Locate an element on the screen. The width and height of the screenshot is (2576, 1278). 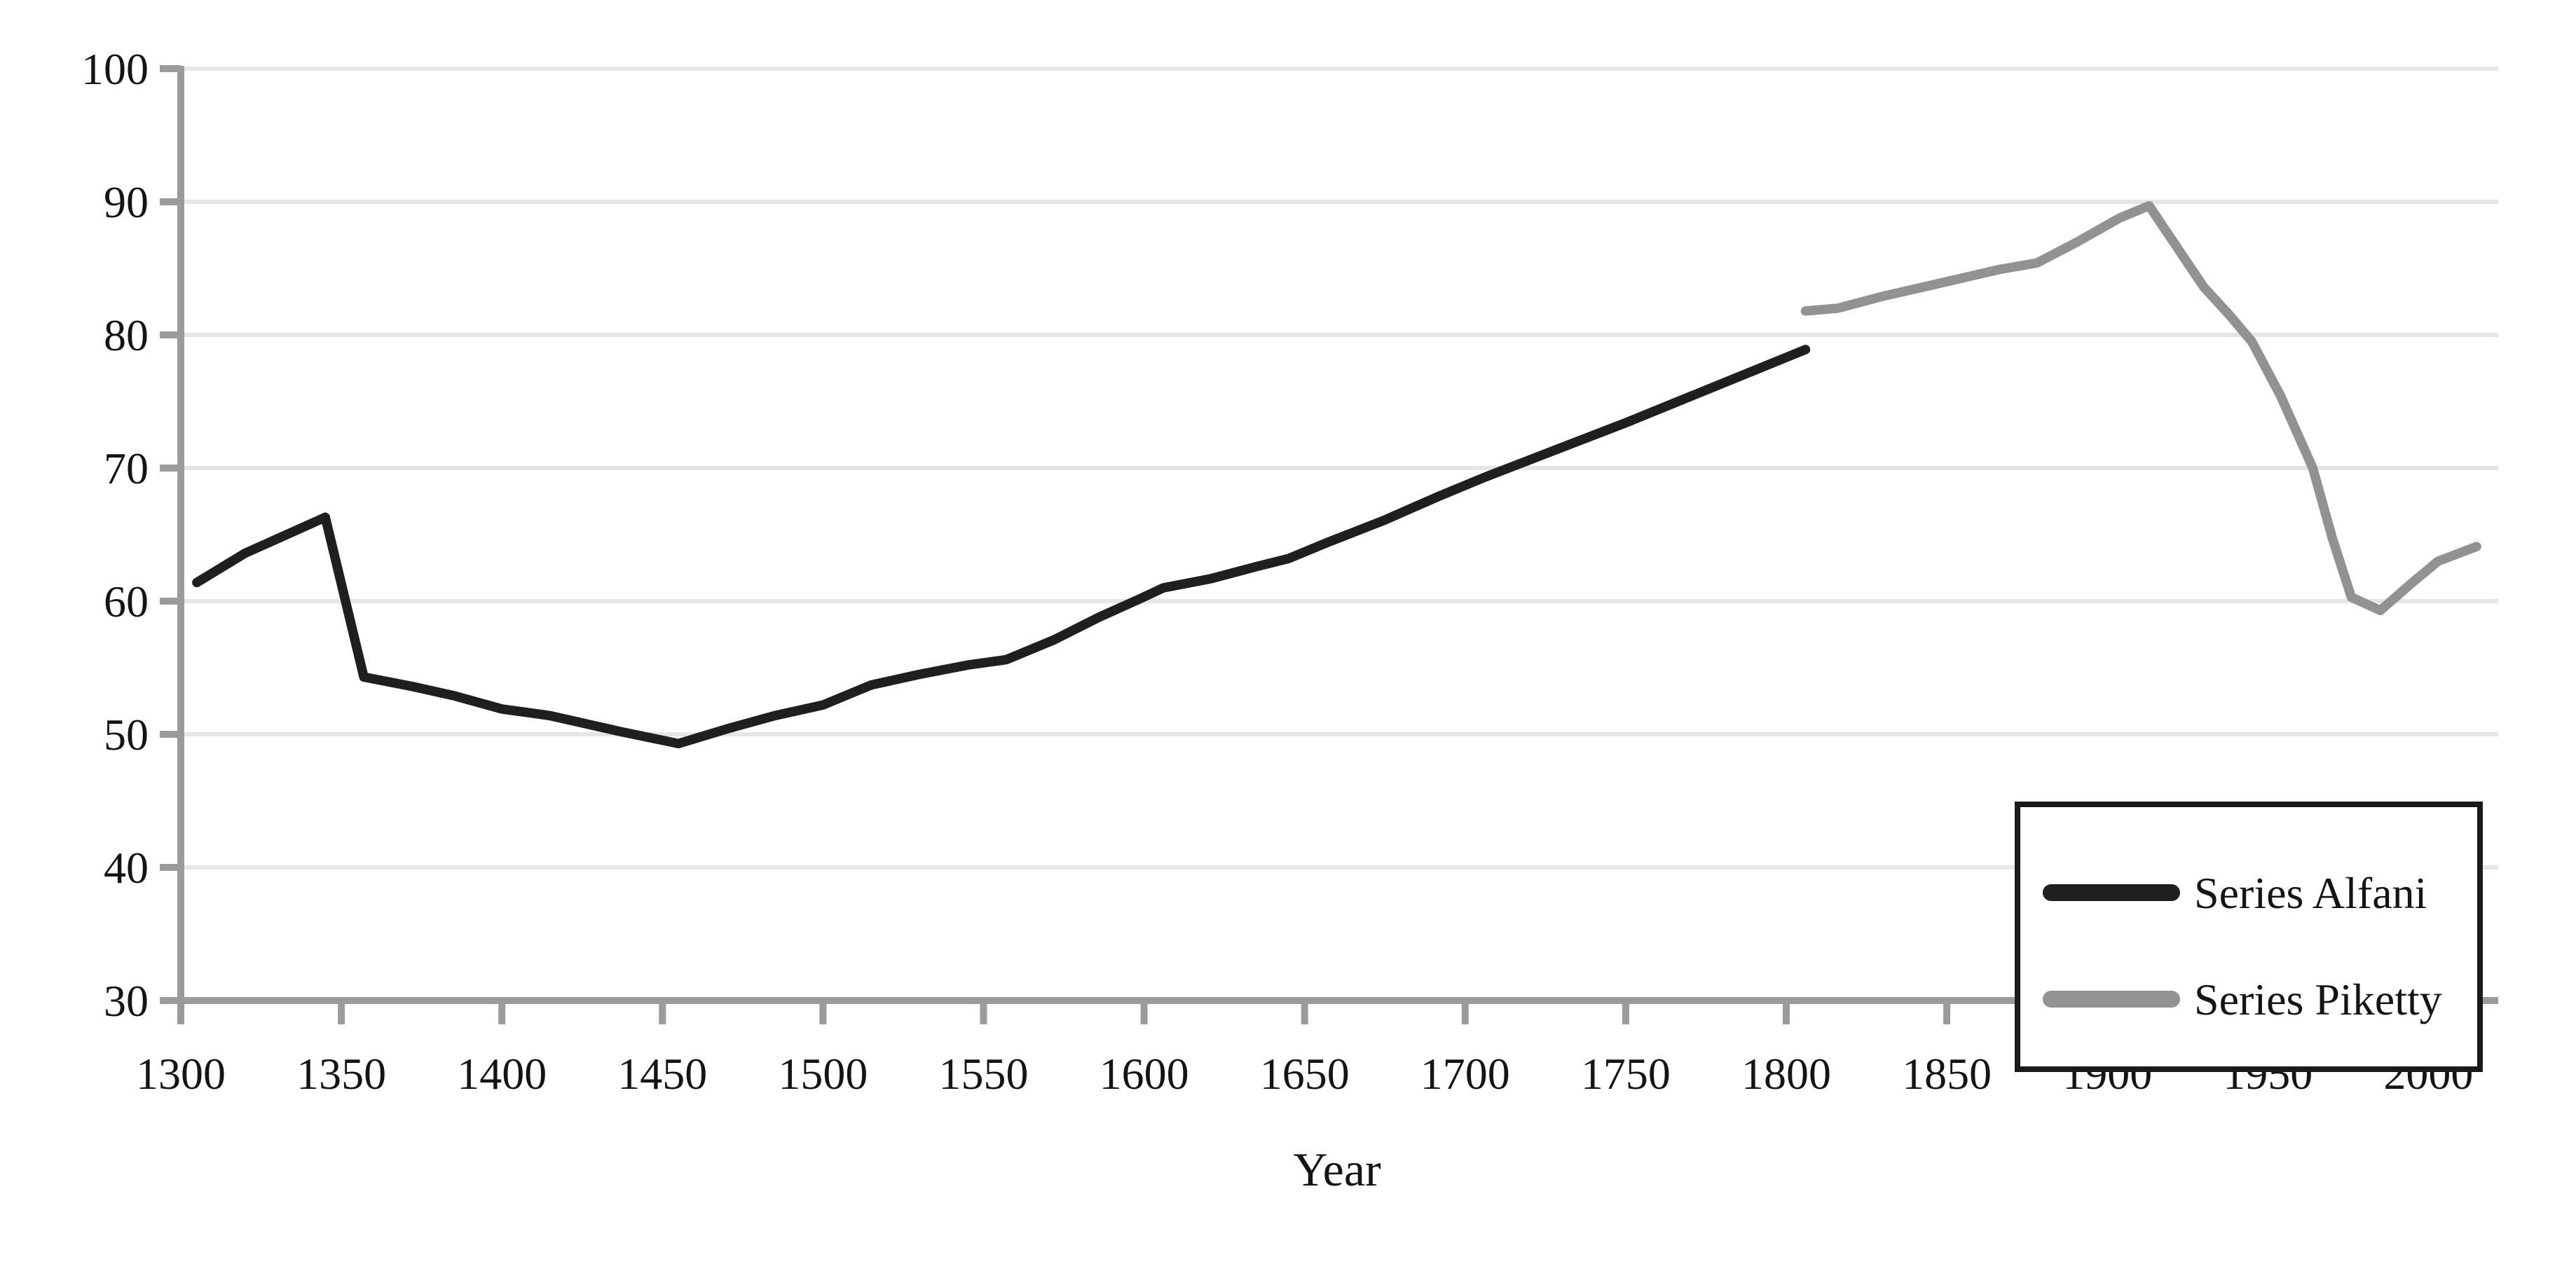
y-tick-label-50: 50 is located at coordinates (126, 735).